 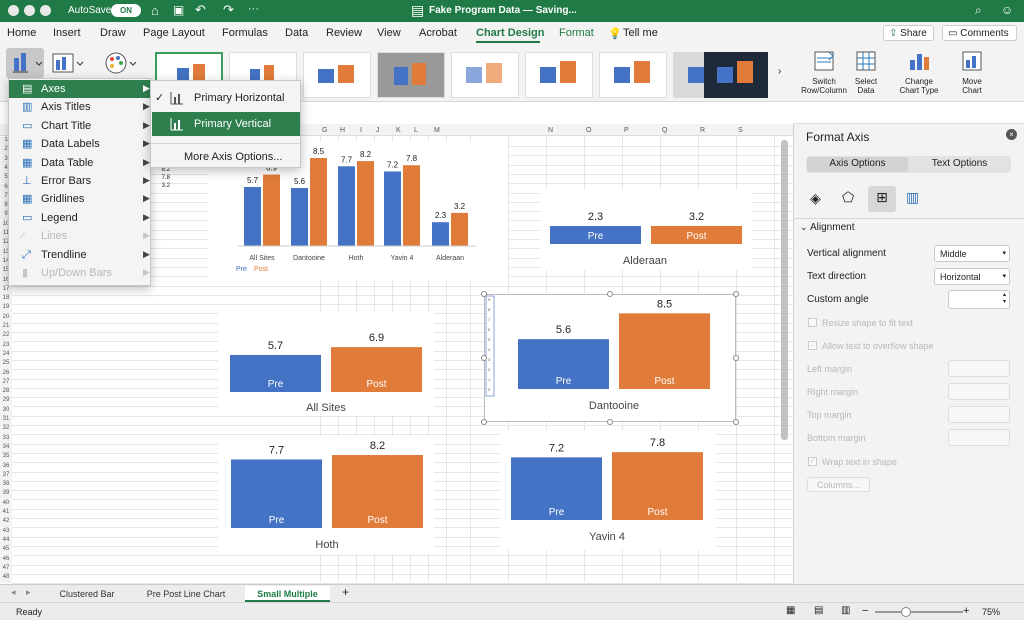 I want to click on menu-item-axes: ▤ Axes ▶, so click(x=79, y=89).